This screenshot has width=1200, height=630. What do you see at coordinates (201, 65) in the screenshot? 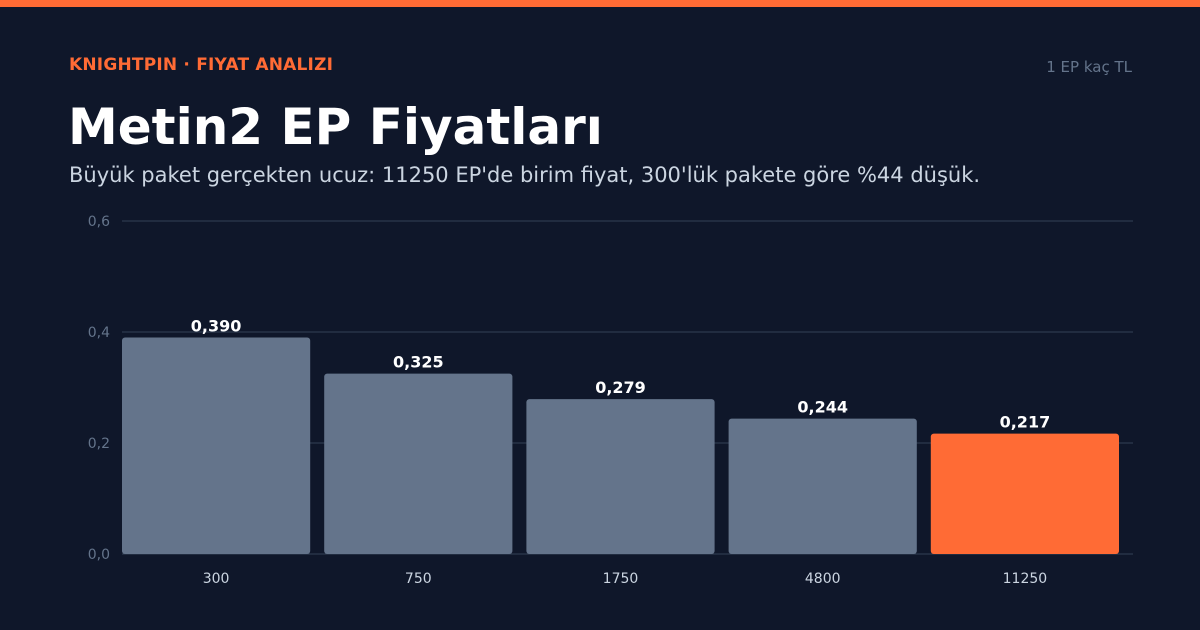
I see `brand-label: KNIGHTPIN · FIYAT ANALIZI` at bounding box center [201, 65].